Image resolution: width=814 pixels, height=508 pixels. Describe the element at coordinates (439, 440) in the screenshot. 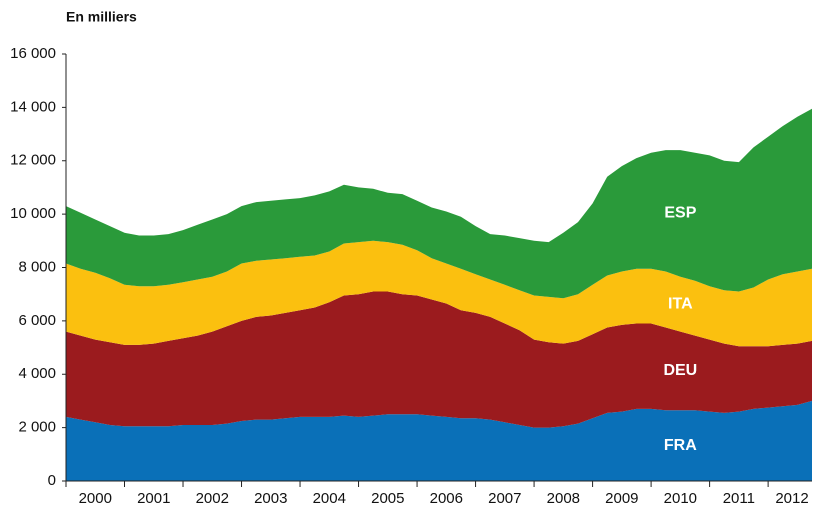

I see `area` at that location.